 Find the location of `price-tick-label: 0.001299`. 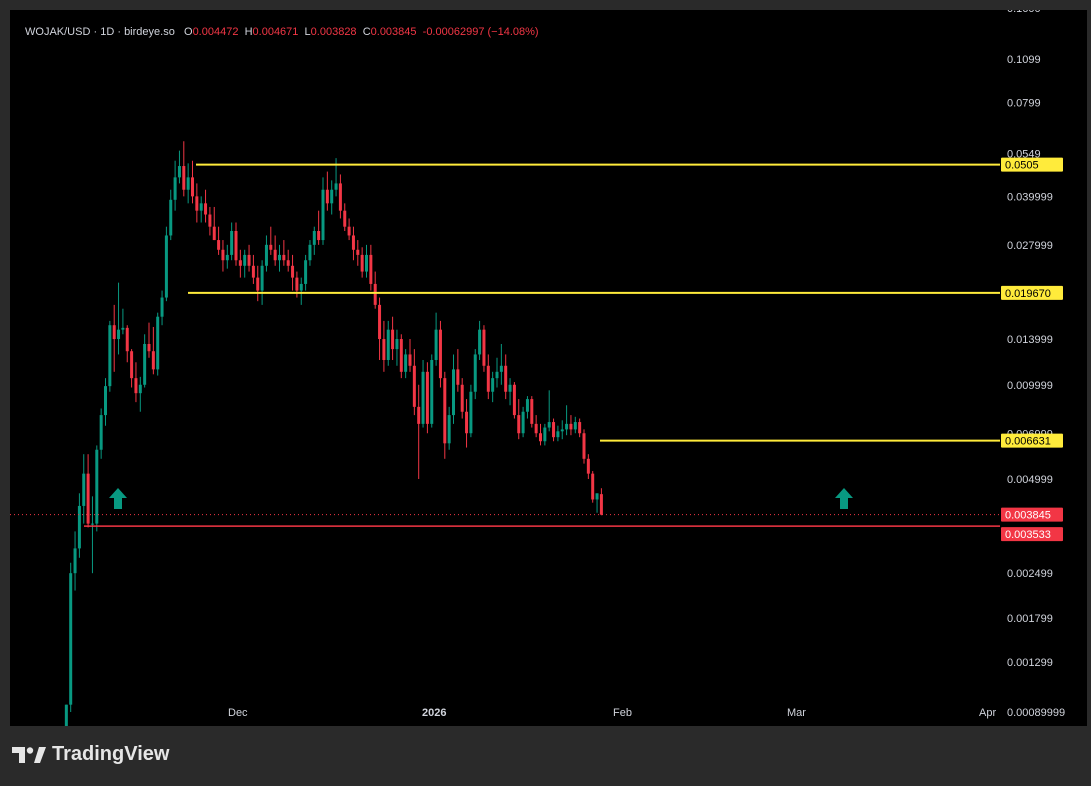

price-tick-label: 0.001299 is located at coordinates (1030, 663).